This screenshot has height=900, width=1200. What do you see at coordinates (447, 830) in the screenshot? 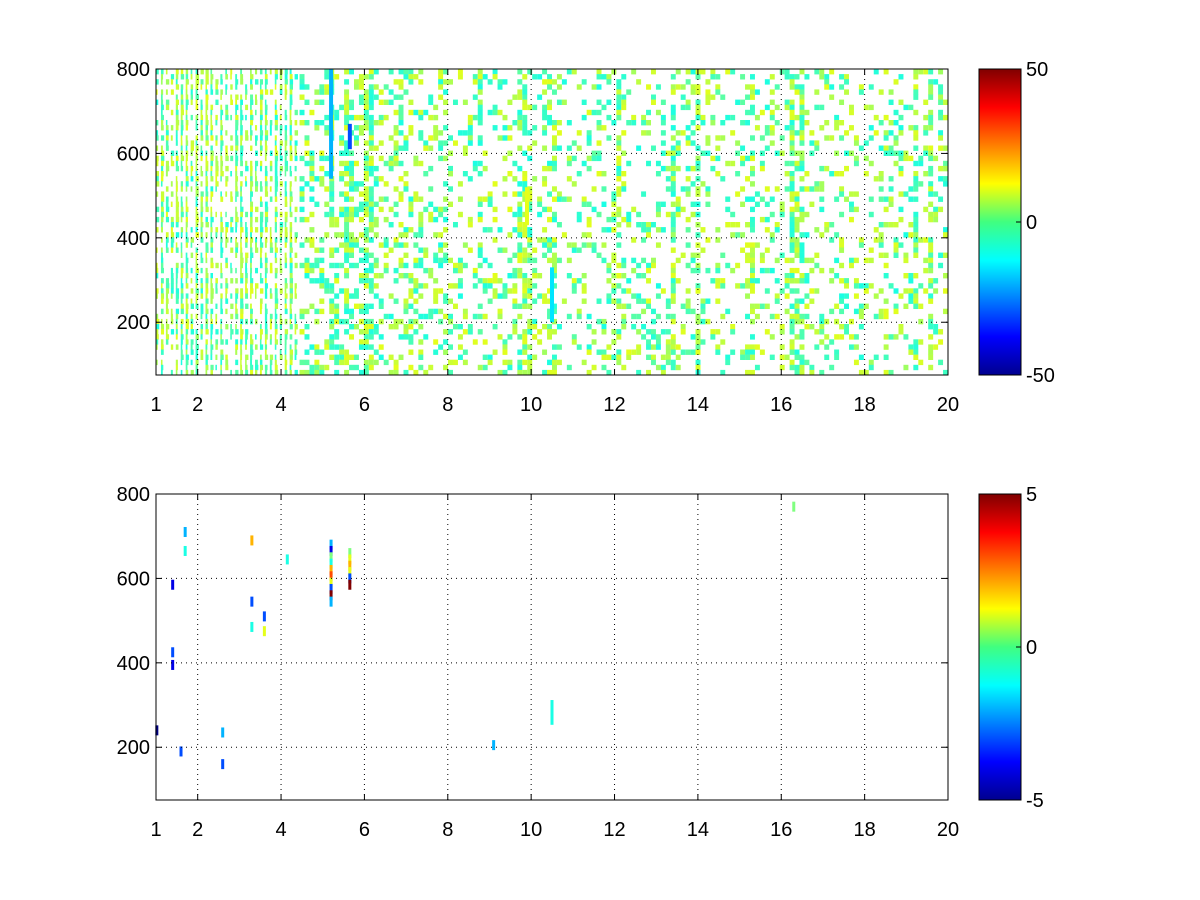
I see `x-tick-label: 8` at bounding box center [447, 830].